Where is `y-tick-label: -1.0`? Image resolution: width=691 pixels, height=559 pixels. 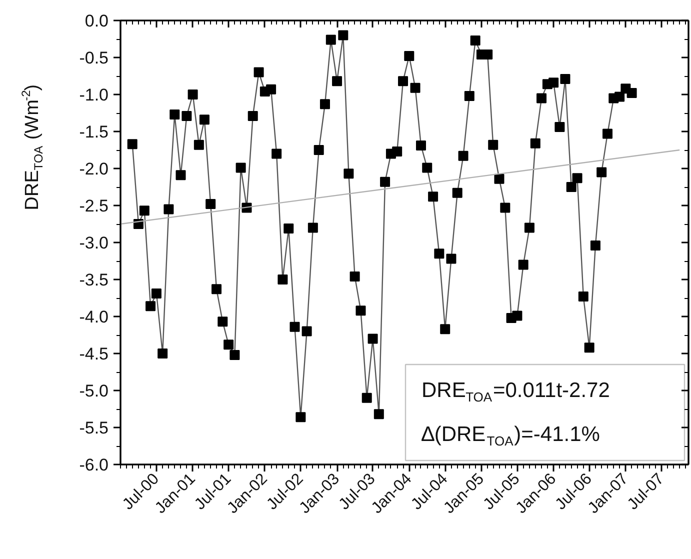 y-tick-label: -1.0 is located at coordinates (94, 95).